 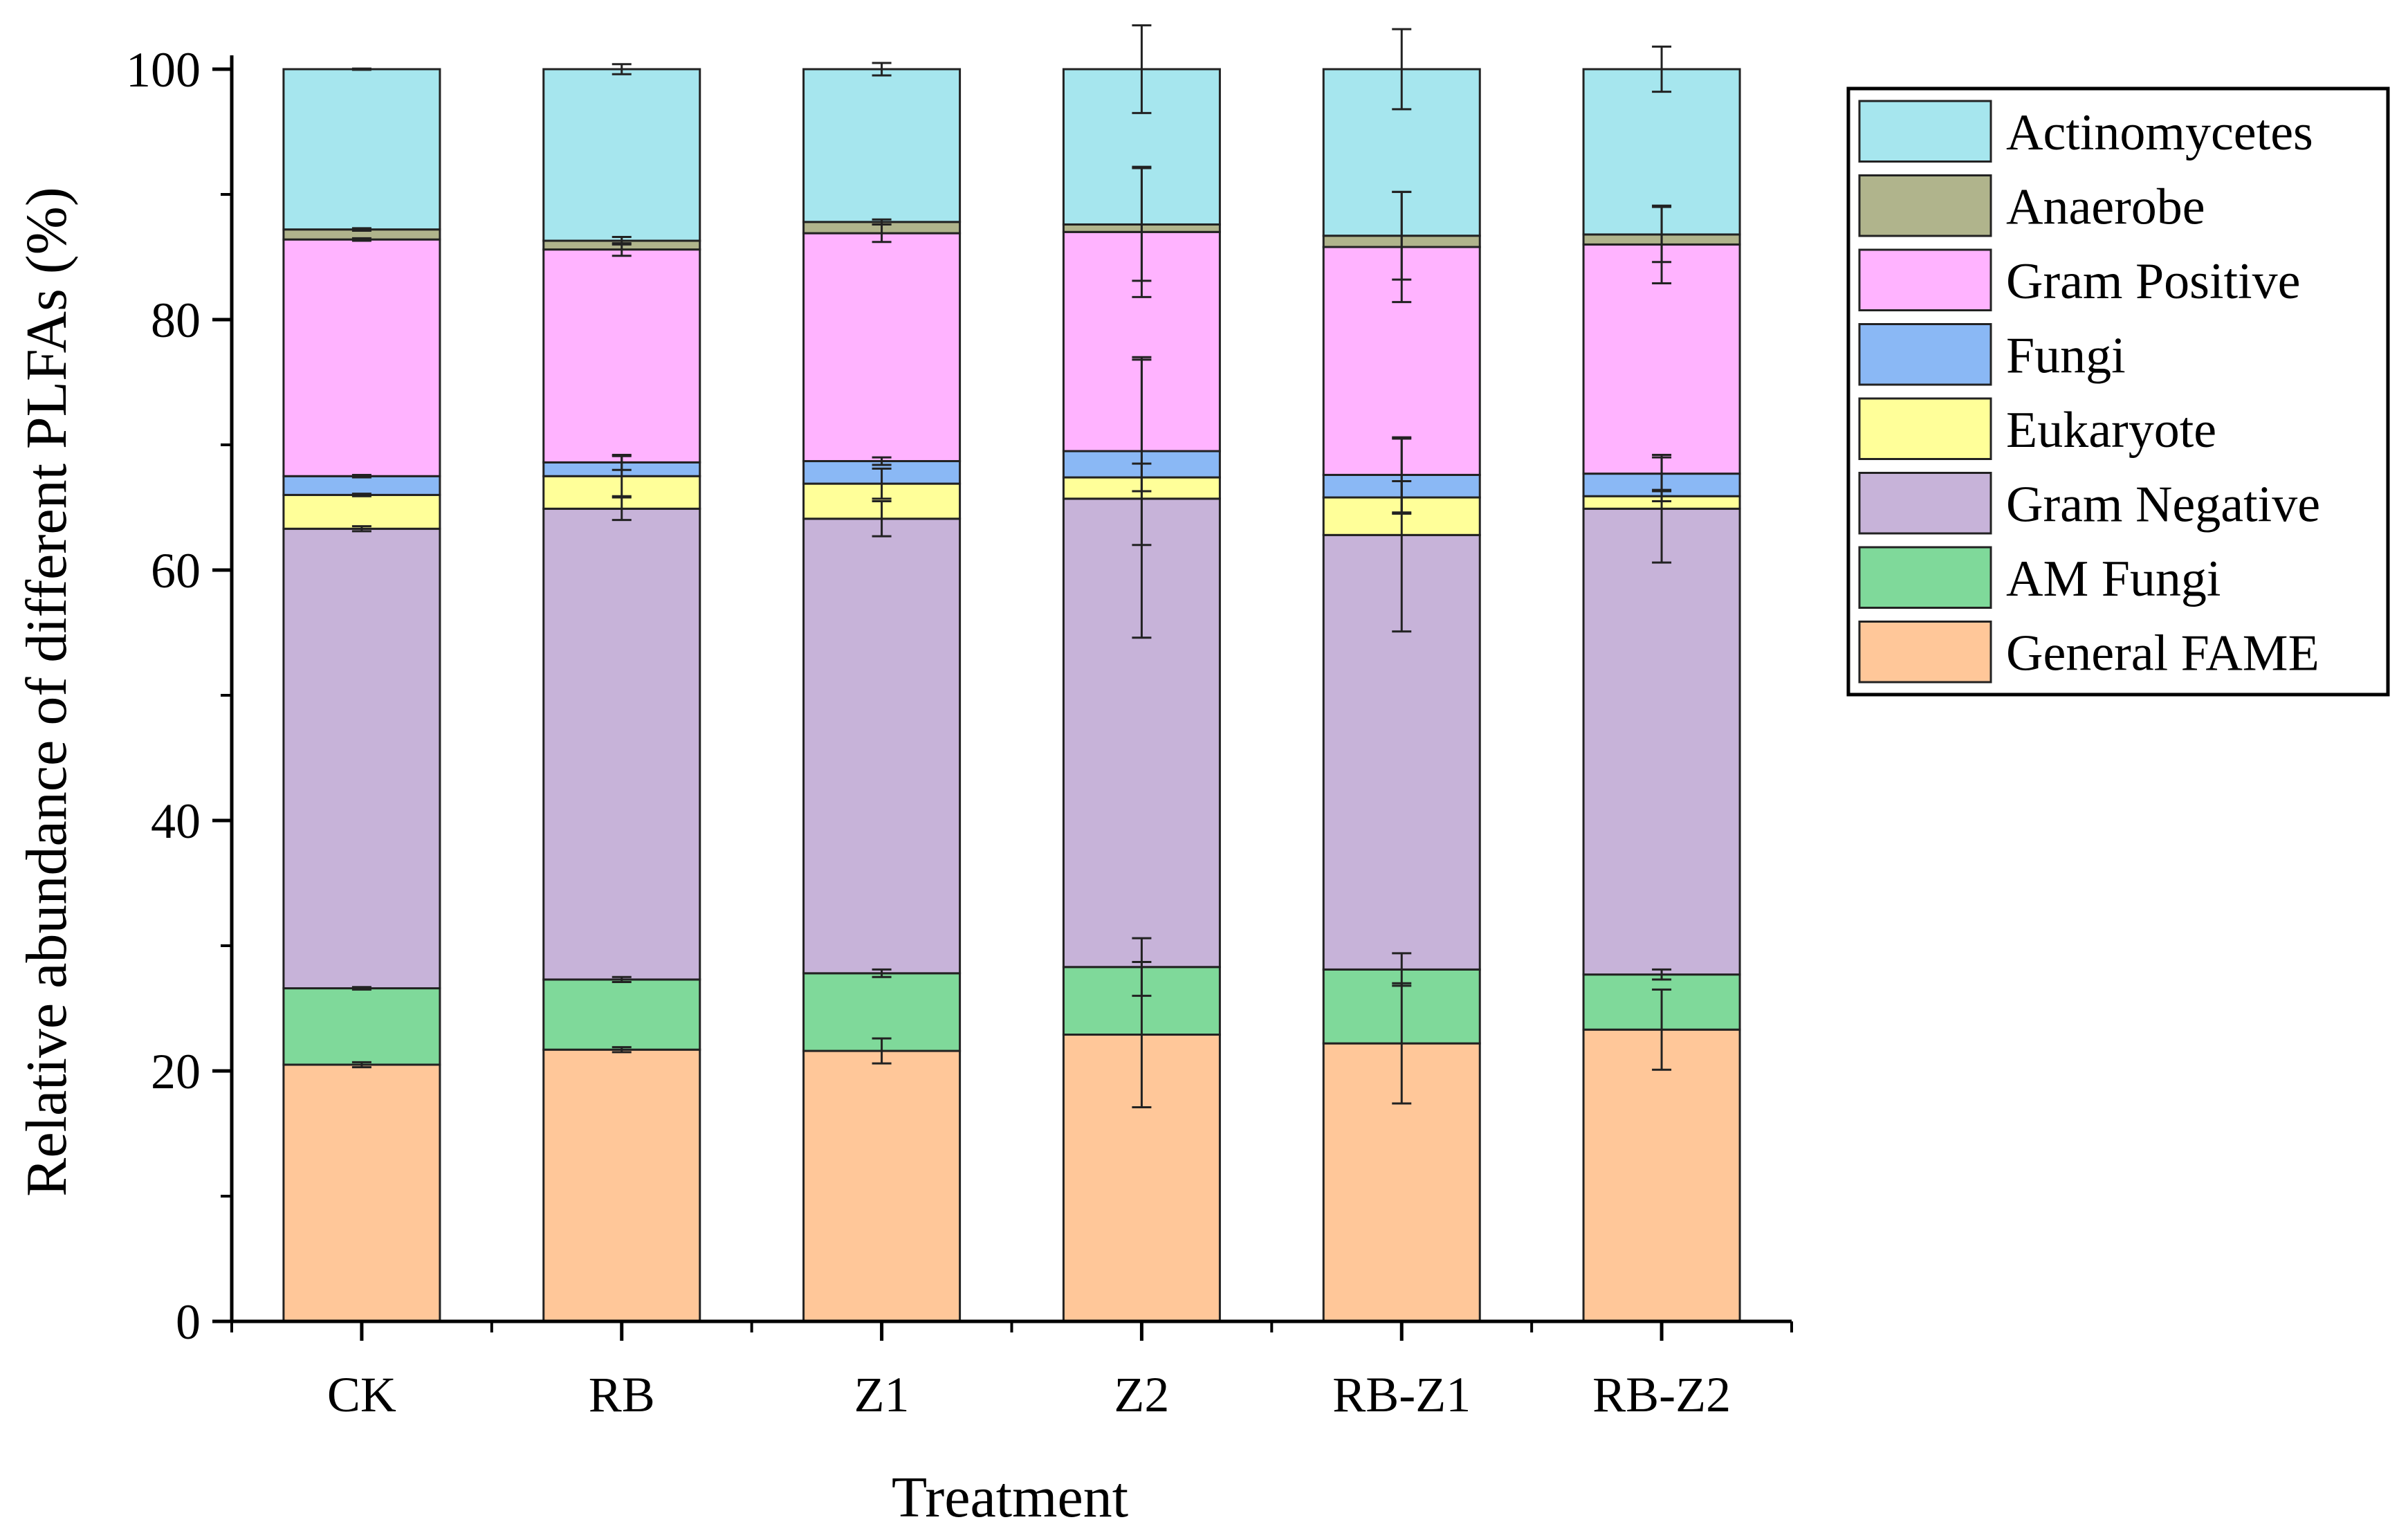 I want to click on error-bar-rb-z2-anaerobe, so click(x=1662, y=235).